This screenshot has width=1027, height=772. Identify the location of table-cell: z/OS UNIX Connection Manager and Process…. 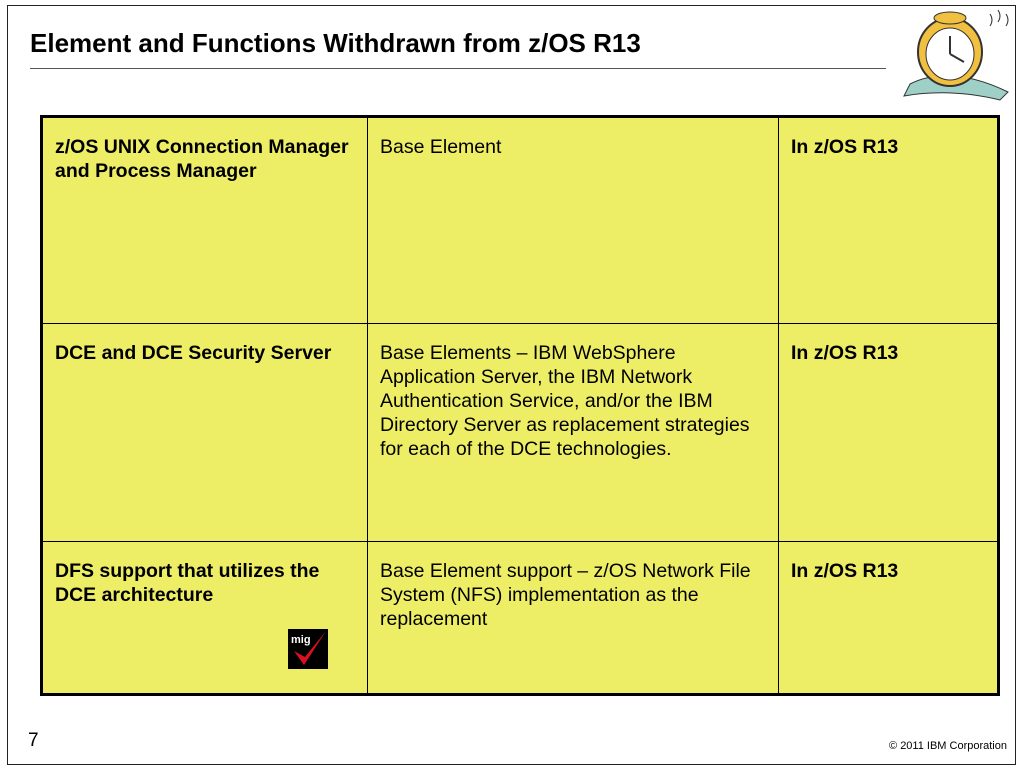
(204, 220).